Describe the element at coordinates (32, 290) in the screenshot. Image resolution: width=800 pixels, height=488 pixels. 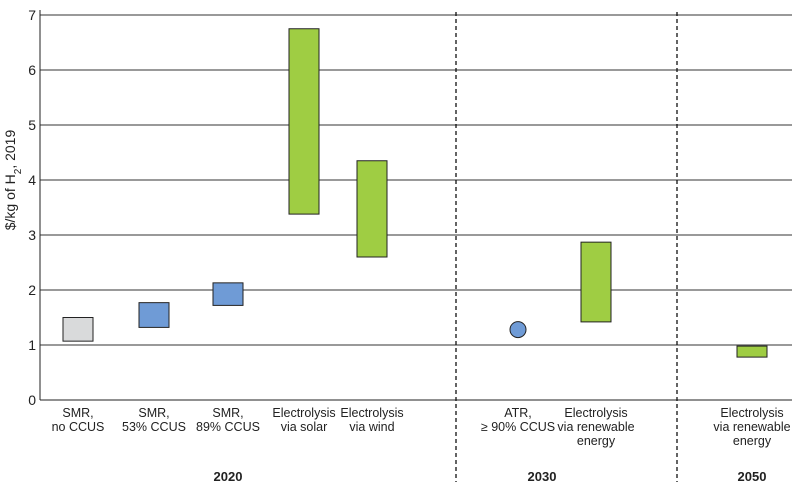
I see `y-tick-label: 2` at that location.